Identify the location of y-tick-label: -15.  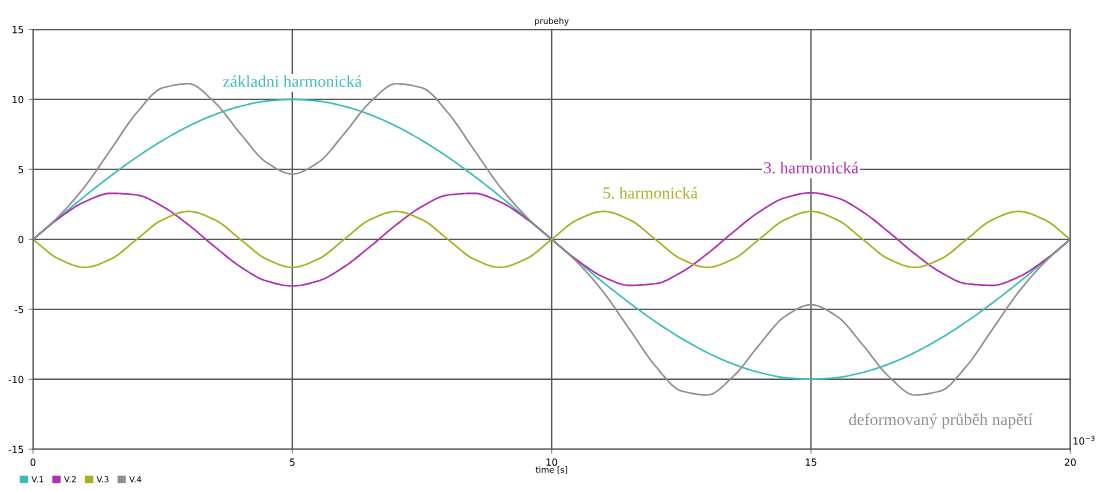
(16, 449).